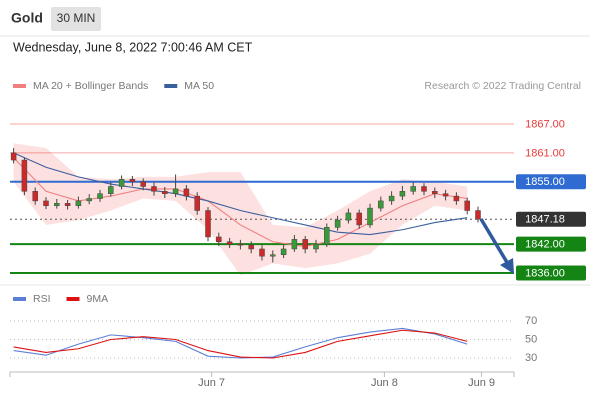  Describe the element at coordinates (545, 273) in the screenshot. I see `level-label: 1836.00` at that location.